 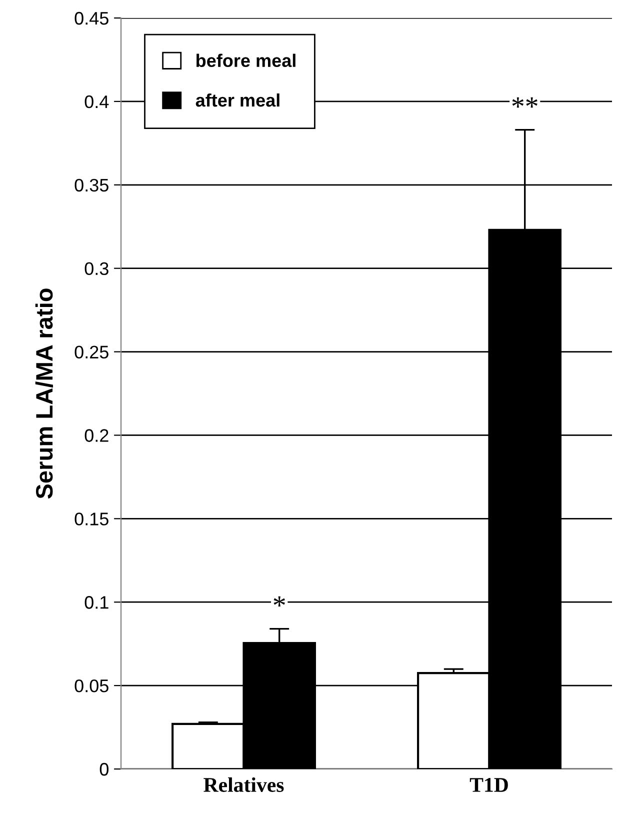 What do you see at coordinates (246, 61) in the screenshot?
I see `legend-label: before meal` at bounding box center [246, 61].